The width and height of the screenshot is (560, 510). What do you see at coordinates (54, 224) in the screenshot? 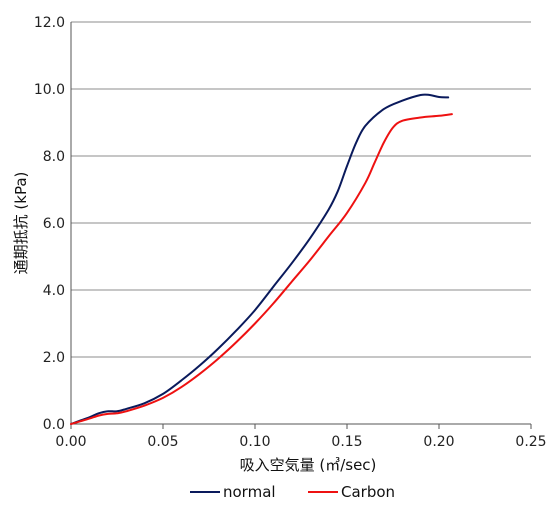
I see `y-tick-label: 6.0` at bounding box center [54, 224].